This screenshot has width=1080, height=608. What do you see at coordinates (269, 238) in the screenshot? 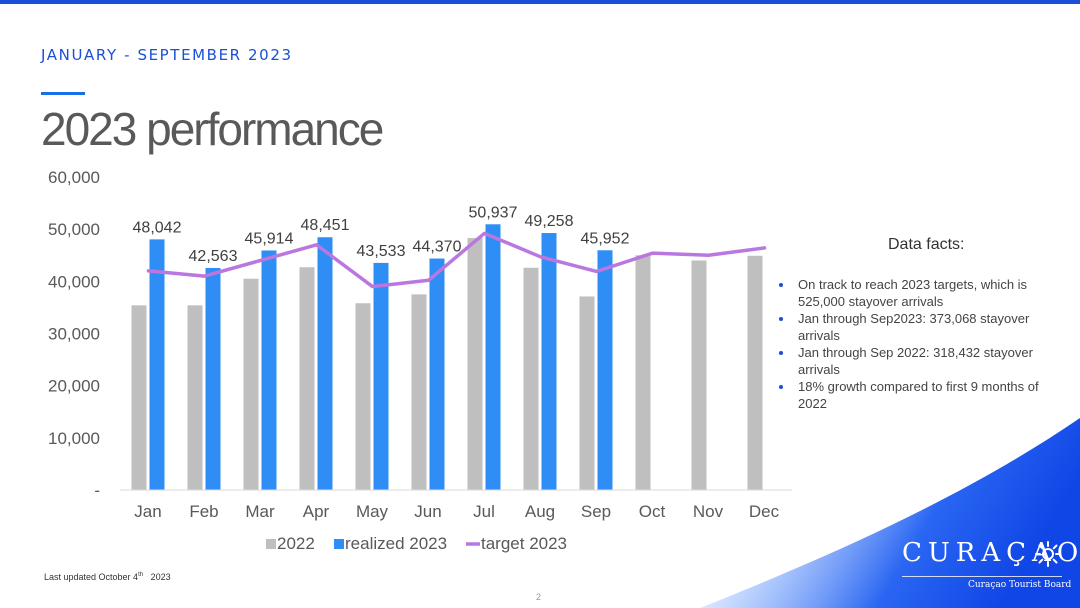
I see `data-label: 45,914` at bounding box center [269, 238].